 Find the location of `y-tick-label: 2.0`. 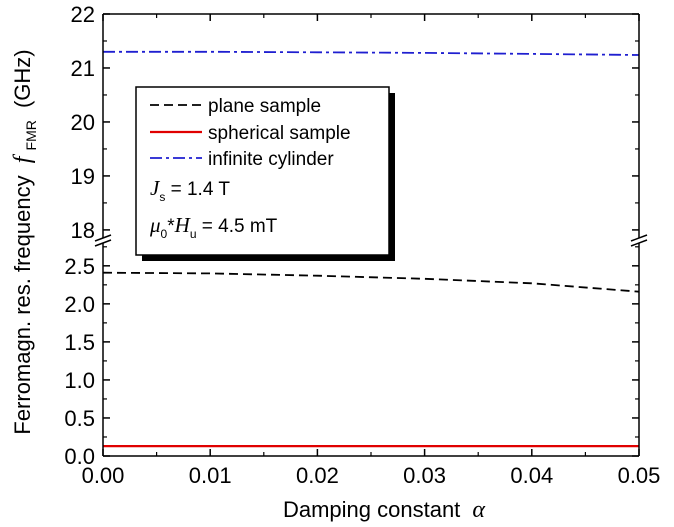

y-tick-label: 2.0 is located at coordinates (79, 304).